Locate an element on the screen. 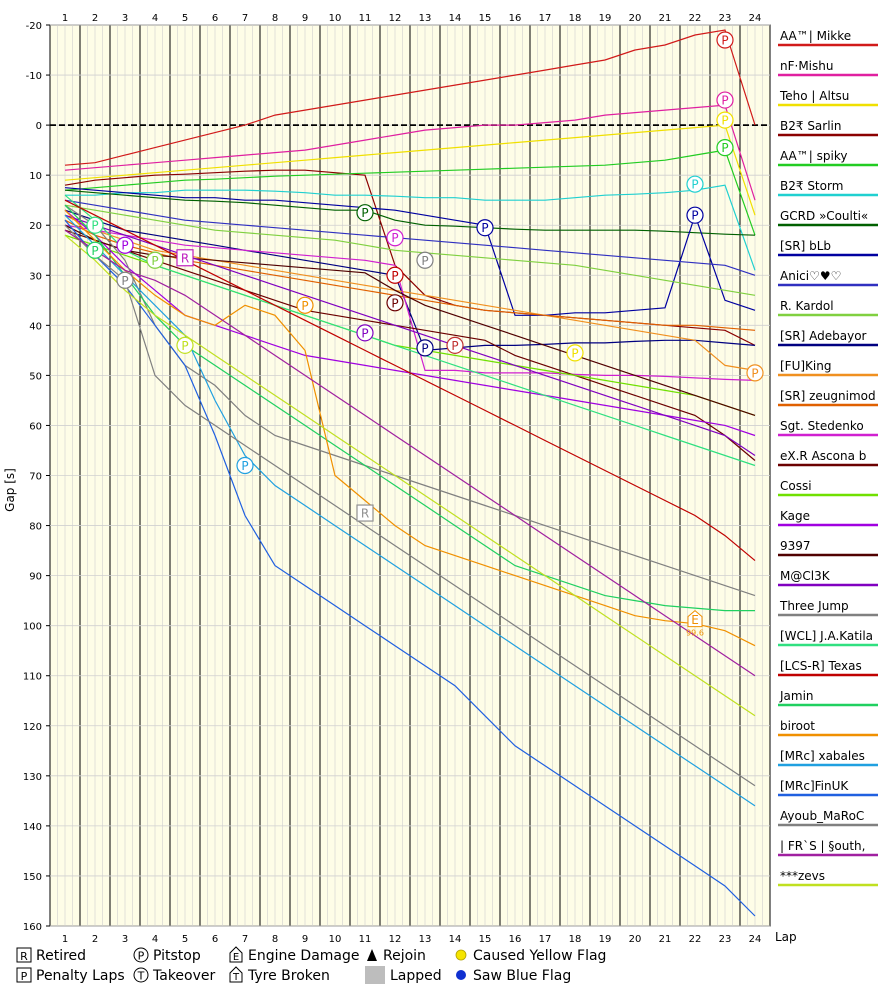 Image resolution: width=887 pixels, height=986 pixels. legend-driver-name: B2₹ Sarlin is located at coordinates (811, 126).